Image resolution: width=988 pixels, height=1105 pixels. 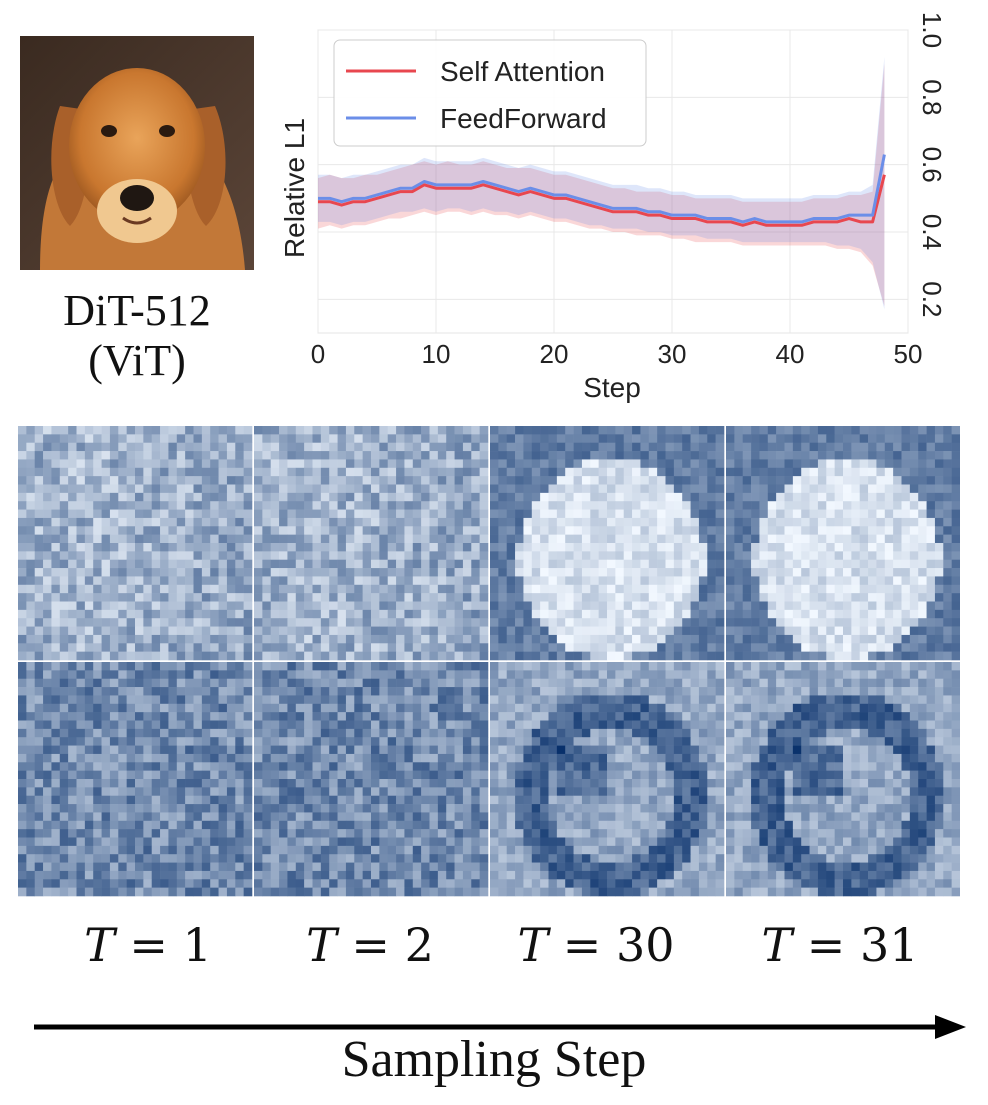 I want to click on step-label-30: T = 30, so click(x=596, y=945).